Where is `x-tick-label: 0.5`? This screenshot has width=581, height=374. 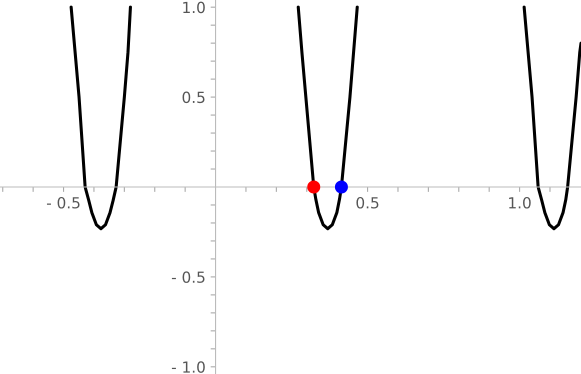 x-tick-label: 0.5 is located at coordinates (367, 202).